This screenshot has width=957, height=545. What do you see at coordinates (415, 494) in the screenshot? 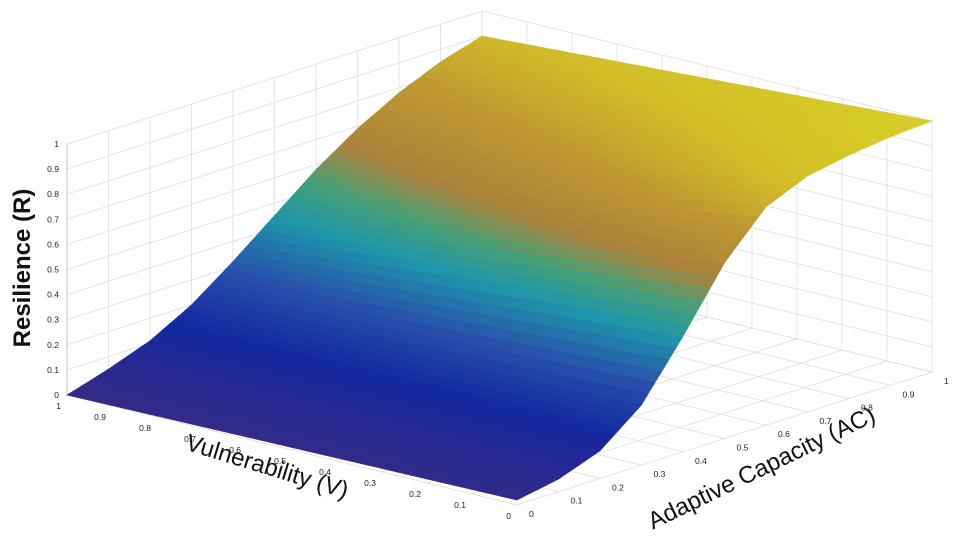
I see `y-tick-label: 0.2` at bounding box center [415, 494].